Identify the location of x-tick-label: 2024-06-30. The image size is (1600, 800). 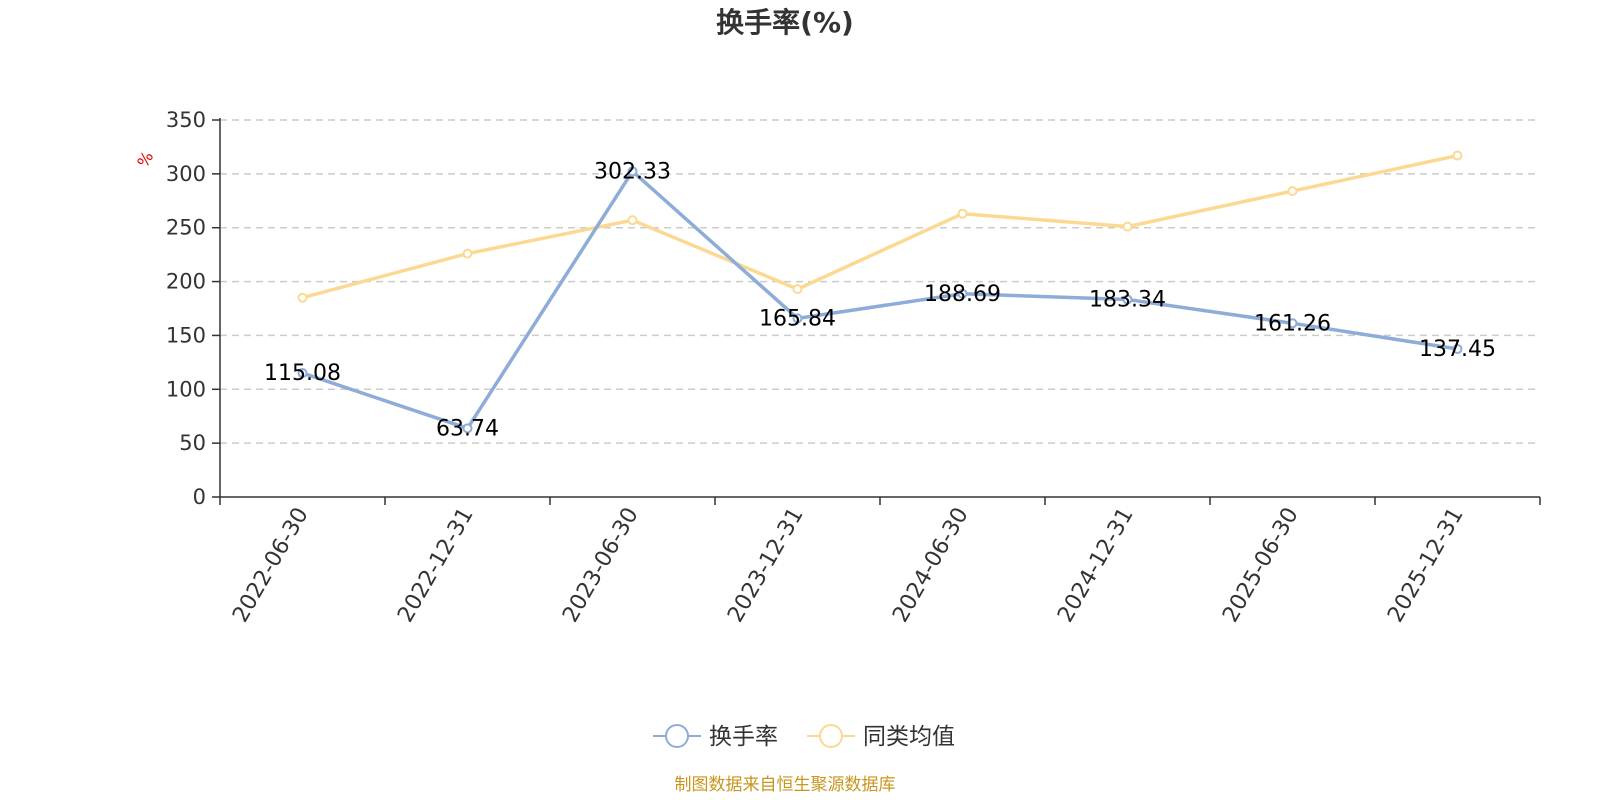
(931, 565).